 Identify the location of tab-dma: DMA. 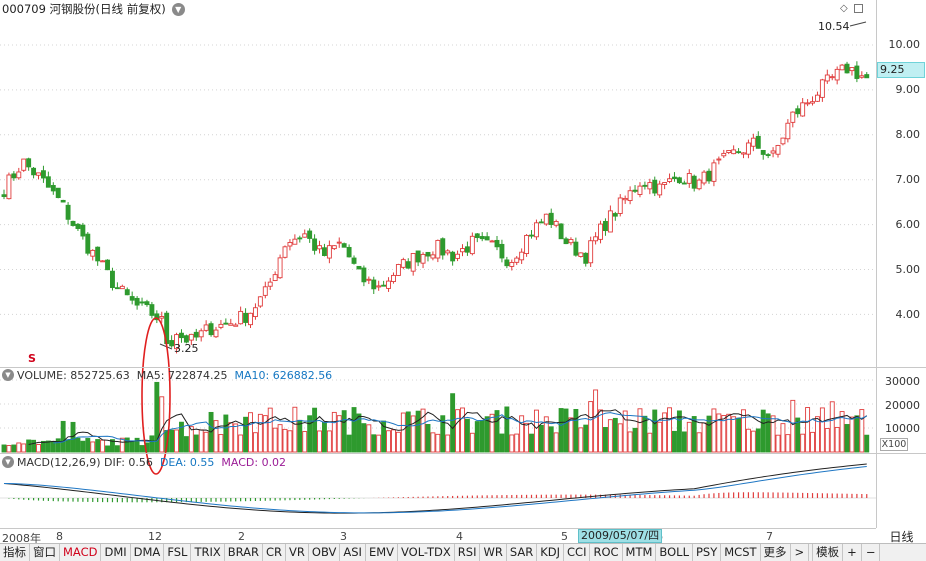
(148, 552).